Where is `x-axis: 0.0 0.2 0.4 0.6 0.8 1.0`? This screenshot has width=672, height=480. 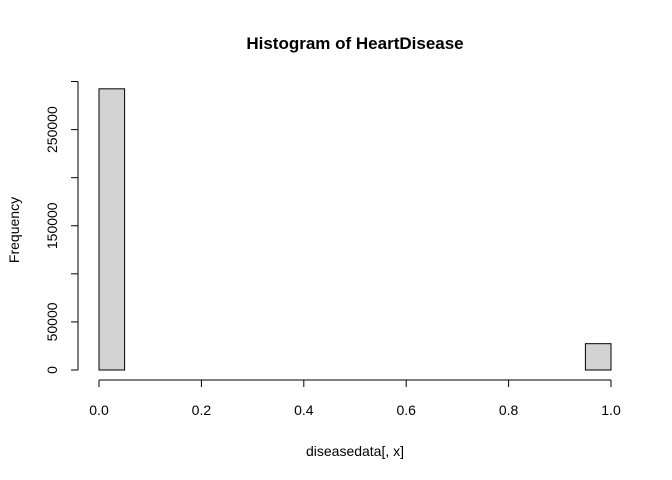 x-axis: 0.0 0.2 0.4 0.6 0.8 1.0 is located at coordinates (355, 398).